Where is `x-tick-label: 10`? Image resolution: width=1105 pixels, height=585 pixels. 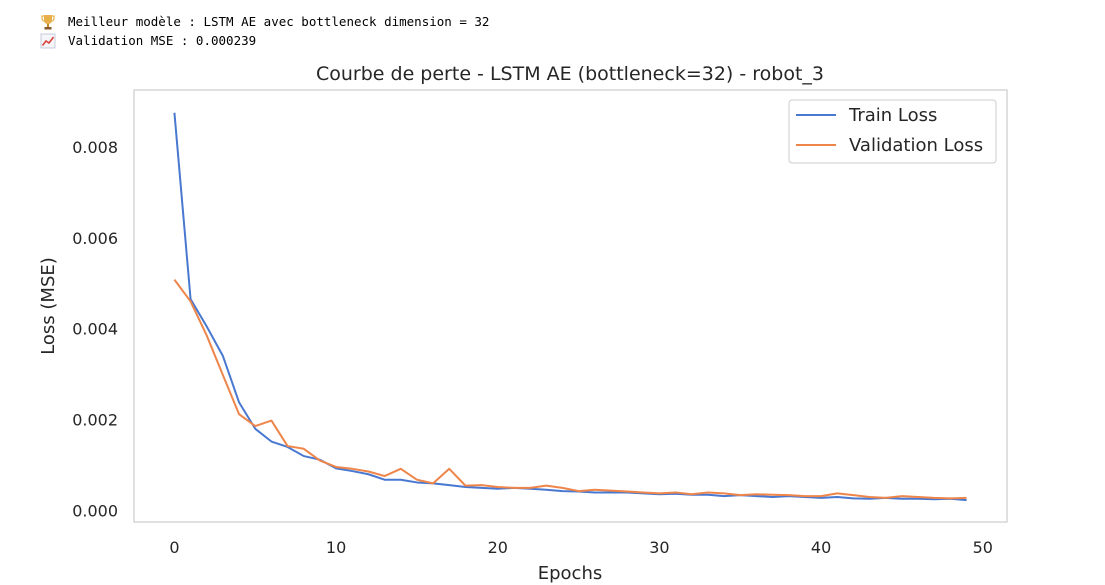
x-tick-label: 10 is located at coordinates (336, 547).